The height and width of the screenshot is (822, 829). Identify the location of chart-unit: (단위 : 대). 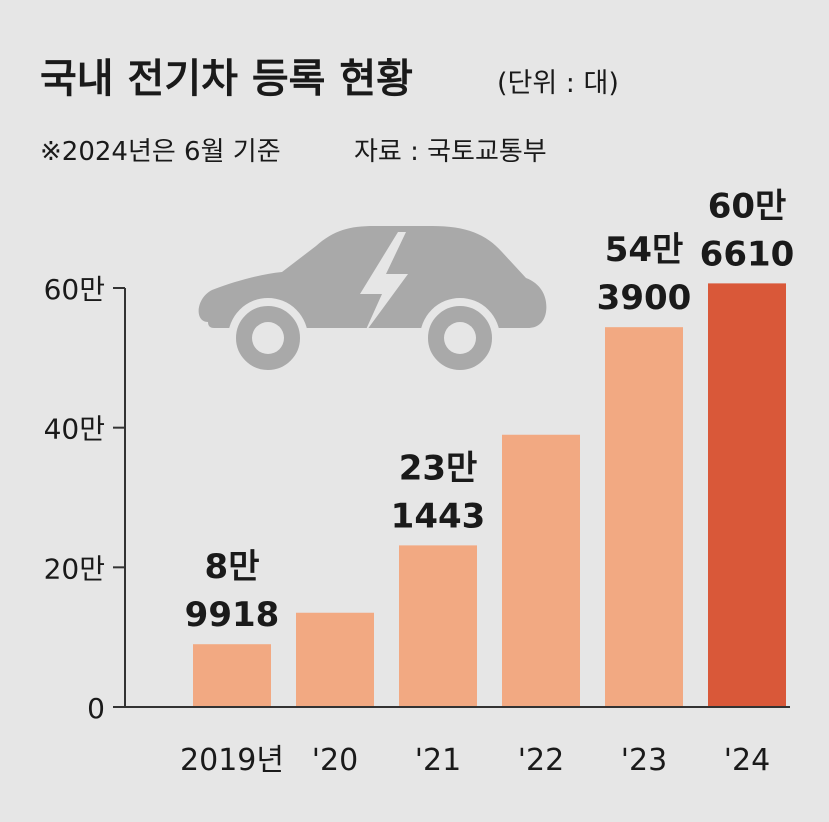
(558, 83).